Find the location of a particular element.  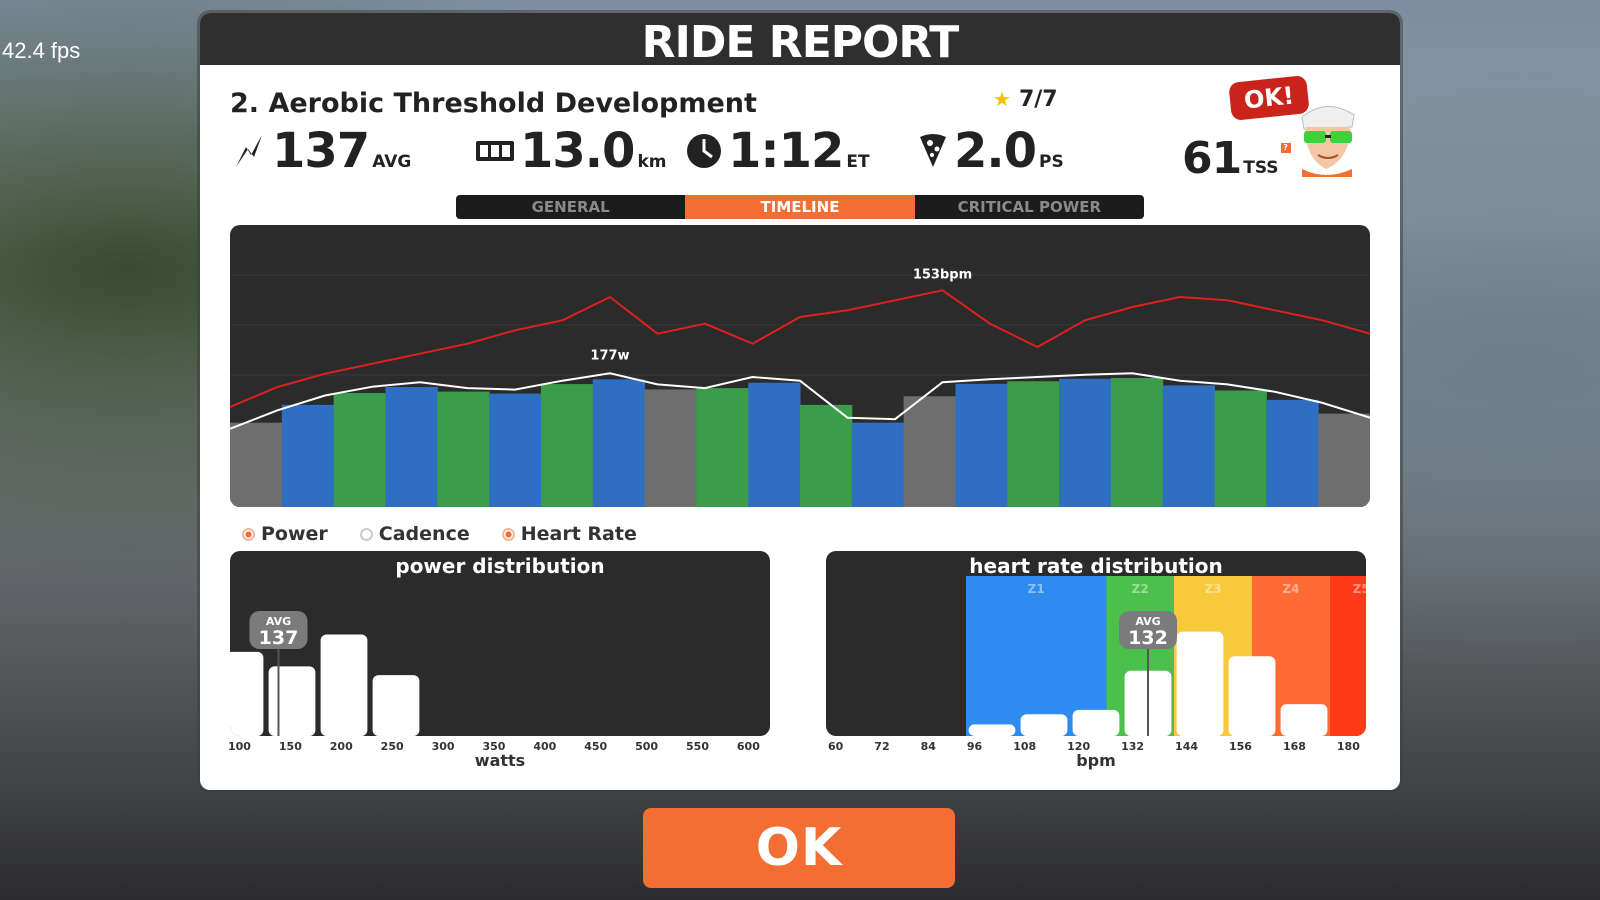

avg-badge is located at coordinates (278, 630).